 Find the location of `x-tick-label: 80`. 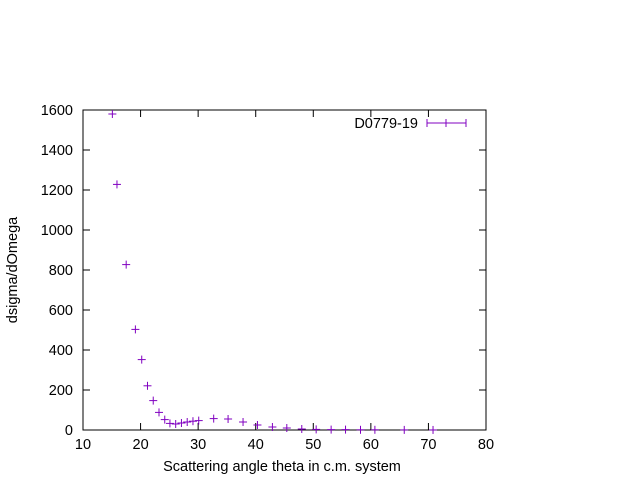

x-tick-label: 80 is located at coordinates (486, 445).